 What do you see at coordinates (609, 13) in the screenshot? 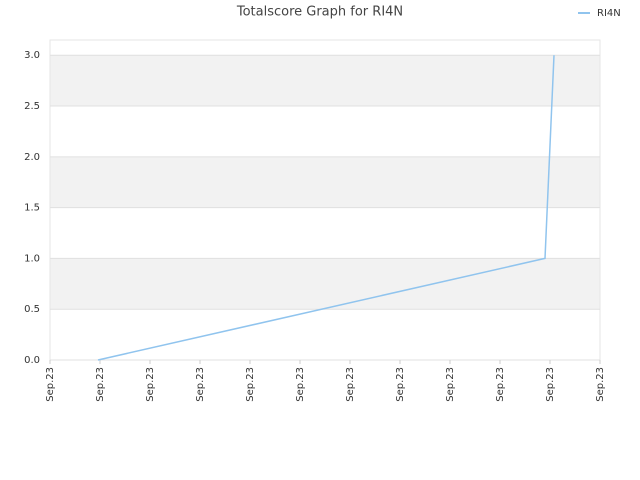
I see `legend-label: RI4N` at bounding box center [609, 13].